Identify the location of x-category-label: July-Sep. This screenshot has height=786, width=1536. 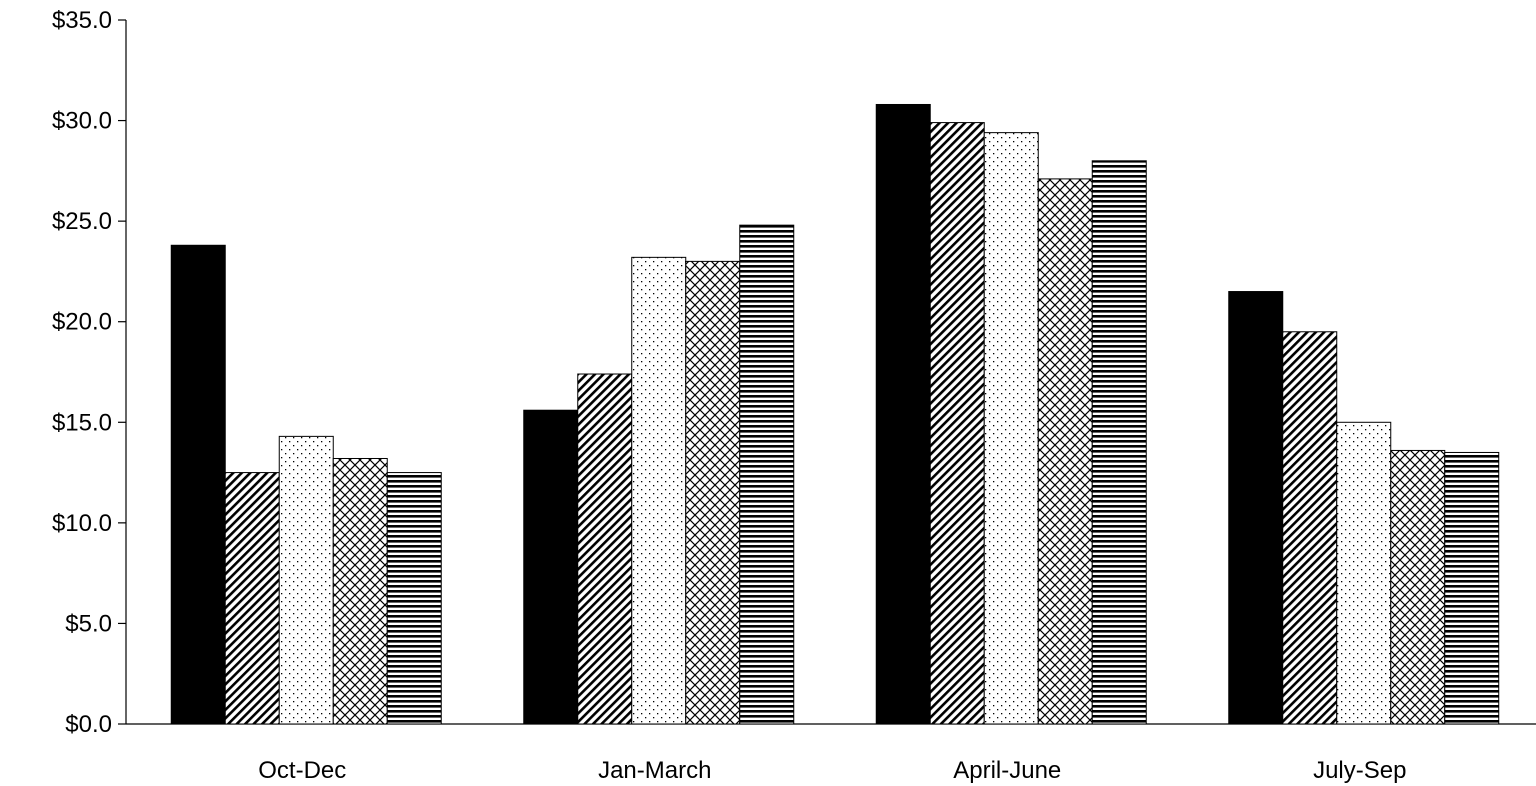
(1359, 770).